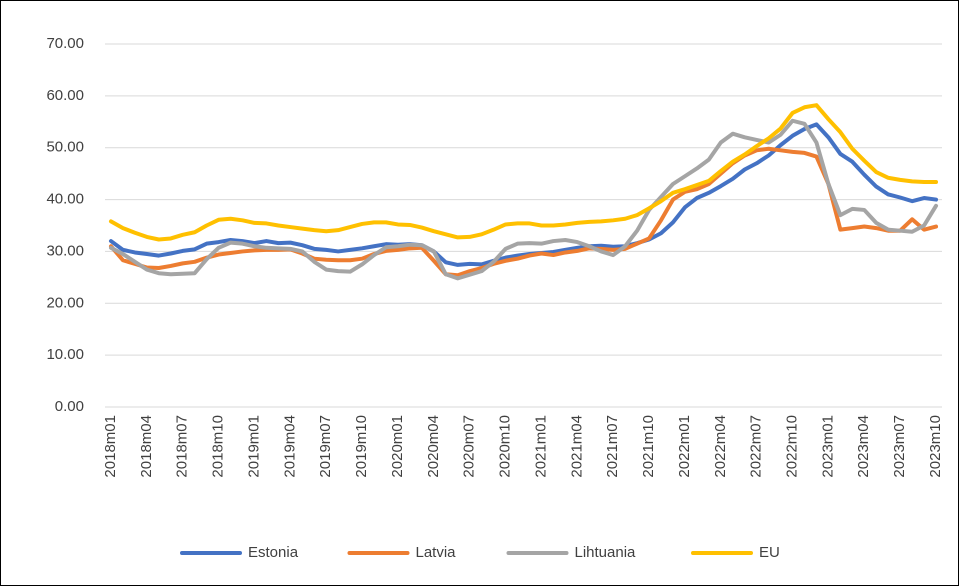  Describe the element at coordinates (792, 446) in the screenshot. I see `x-tick-label: 2022m10` at that location.